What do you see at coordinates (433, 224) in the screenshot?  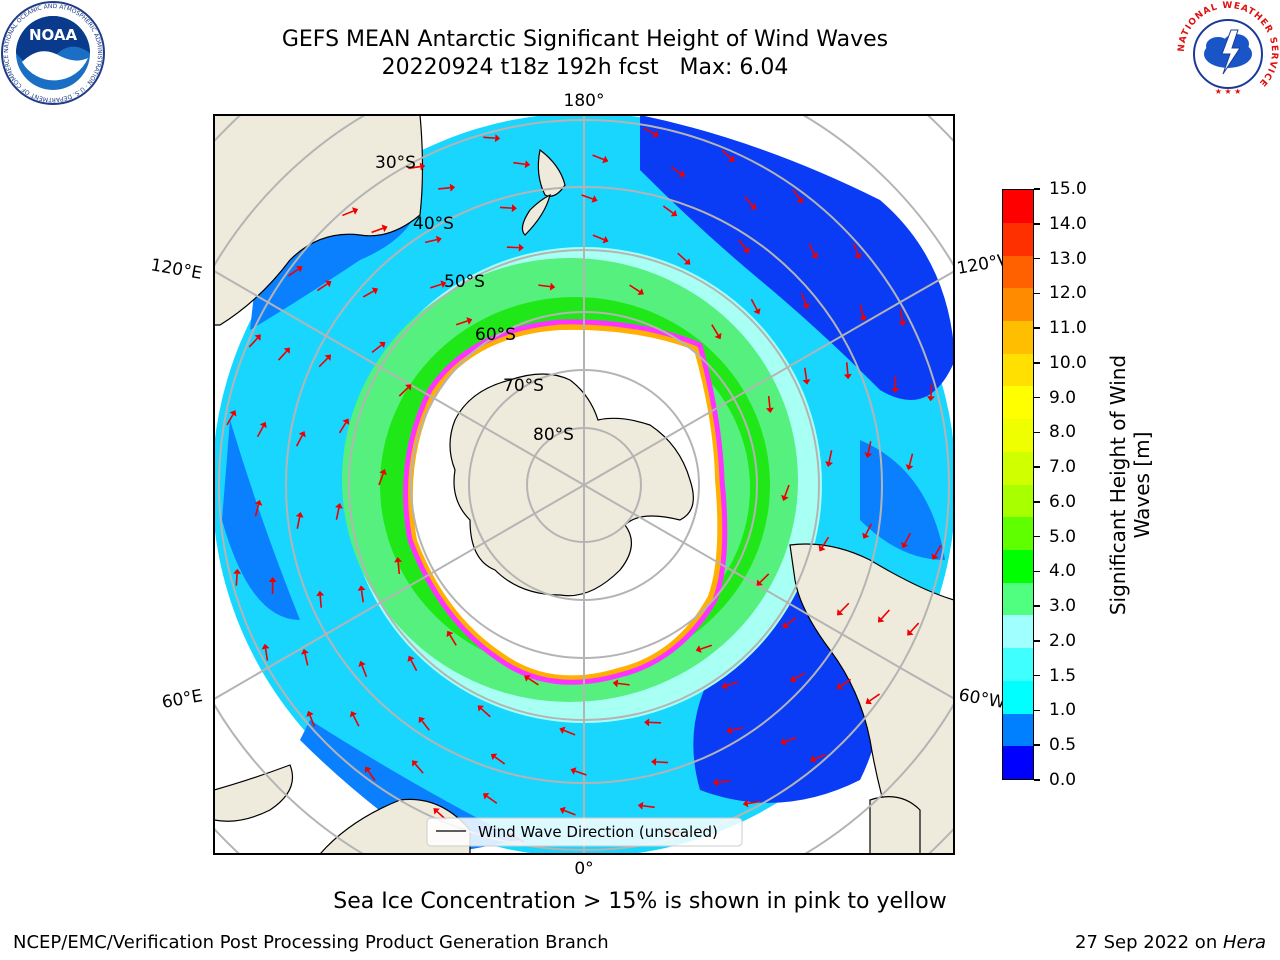 I see `lat-label-40s: 40°S` at bounding box center [433, 224].